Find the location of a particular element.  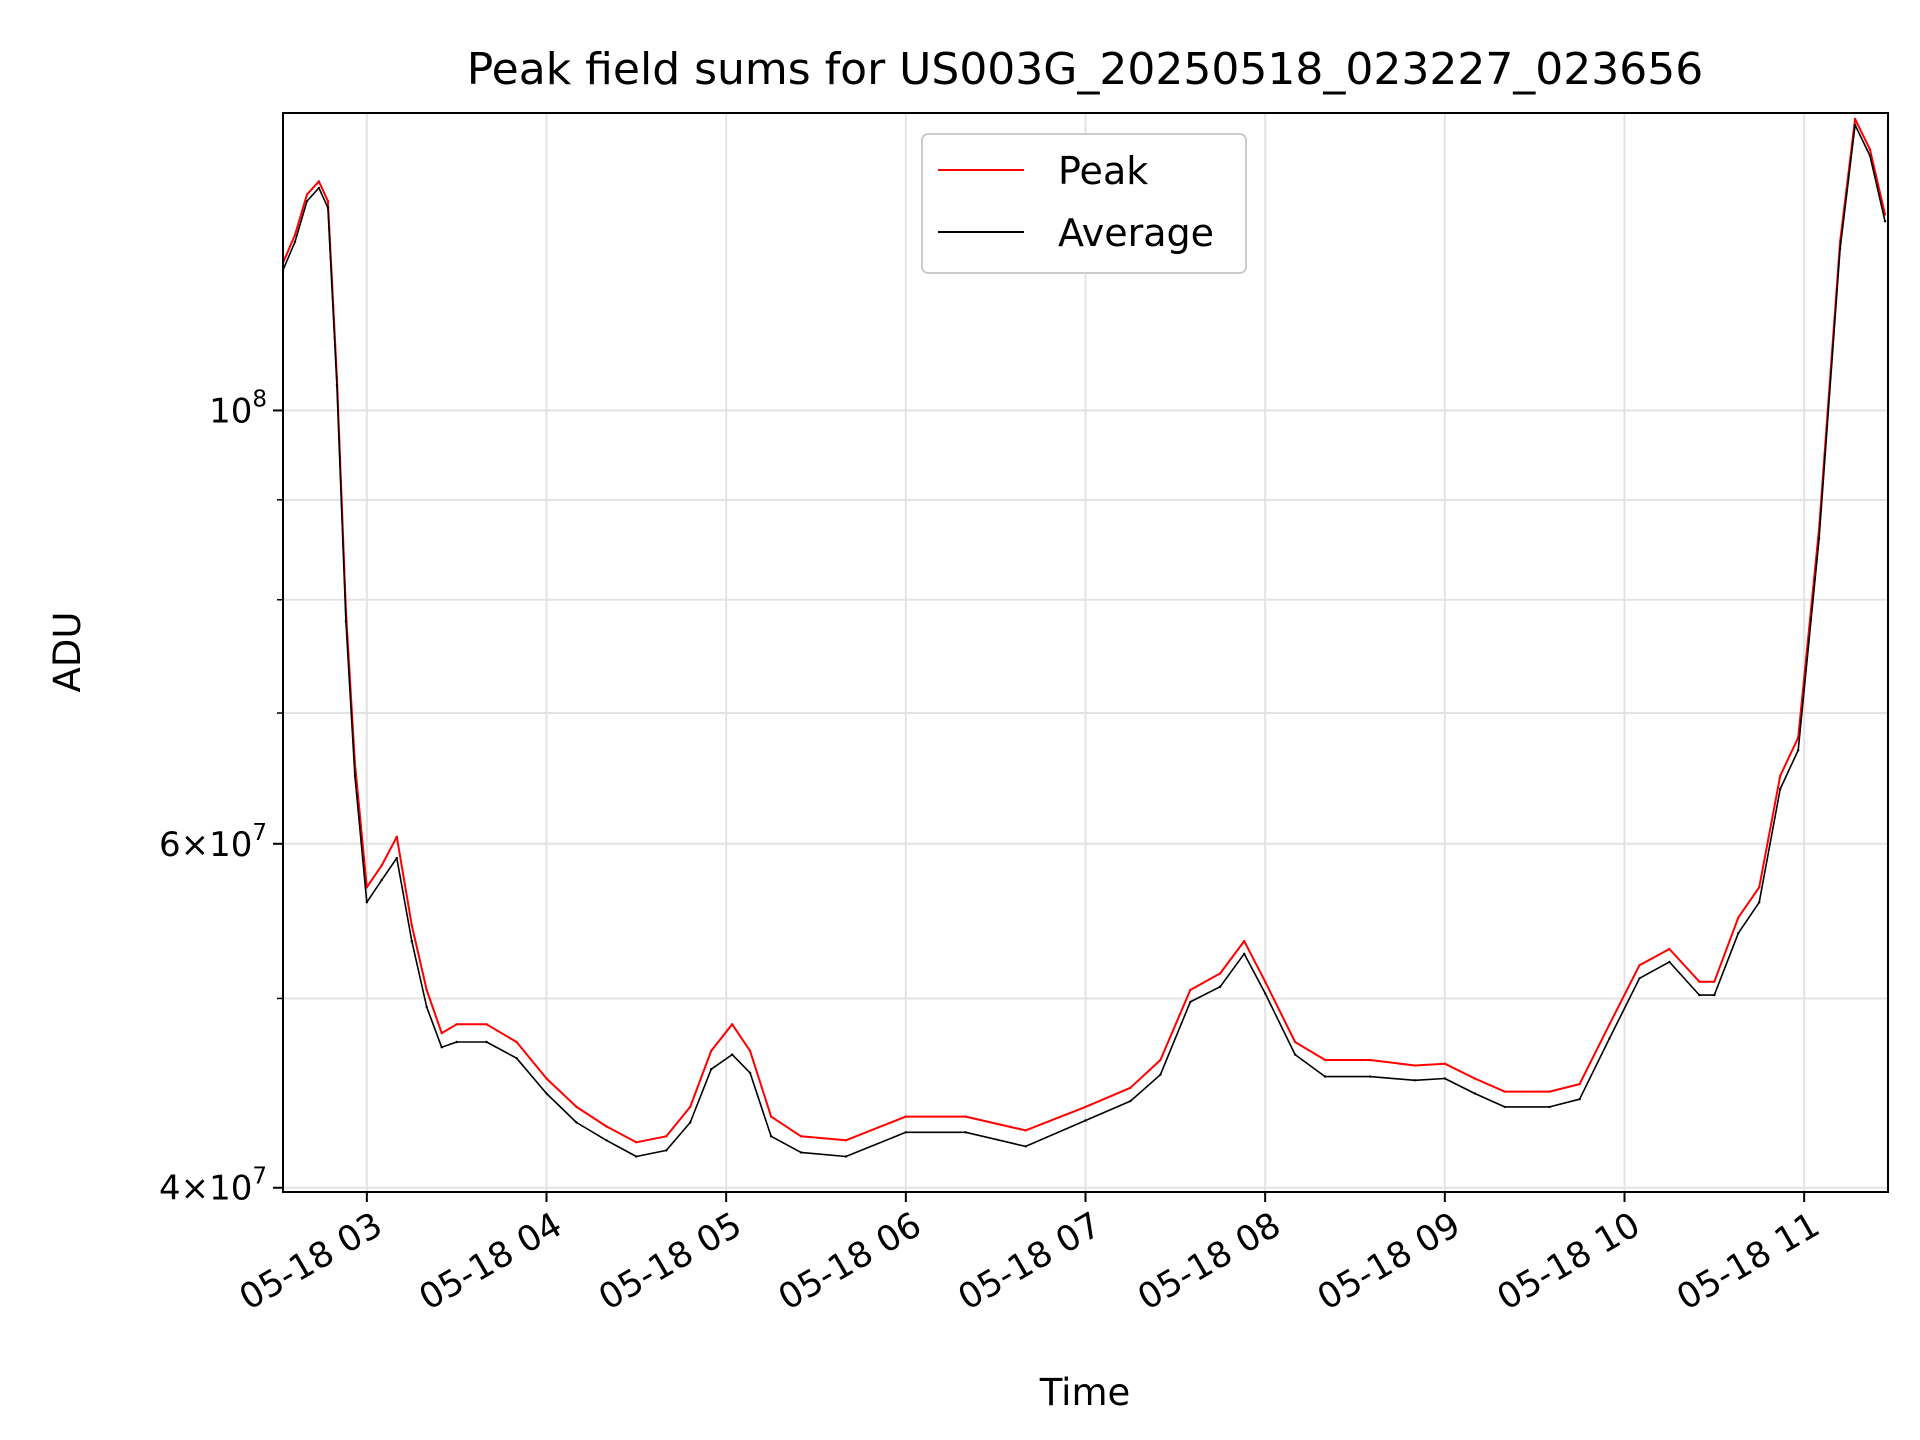

x-tick-label: 05-18 09 is located at coordinates (1389, 1261).